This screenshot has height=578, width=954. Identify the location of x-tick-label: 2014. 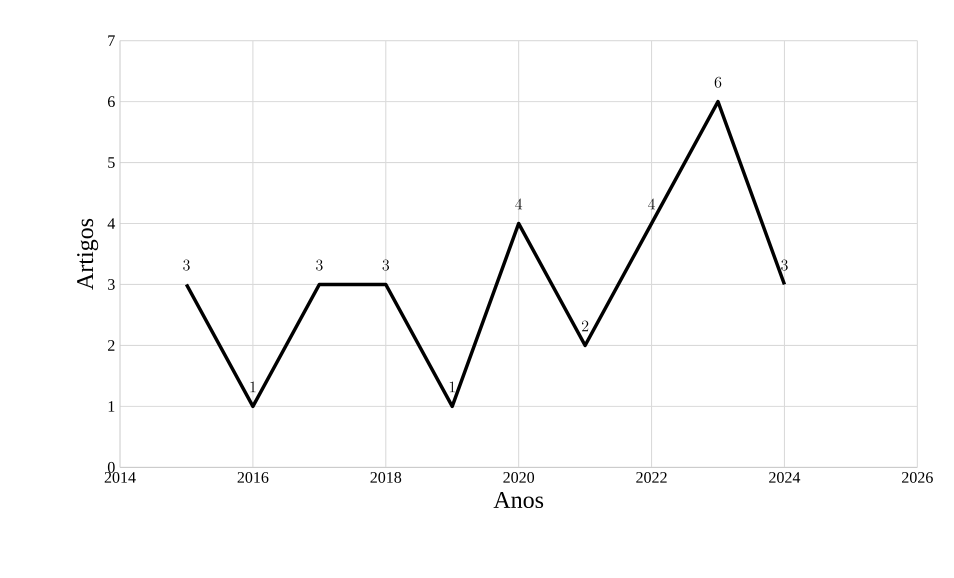
(120, 477).